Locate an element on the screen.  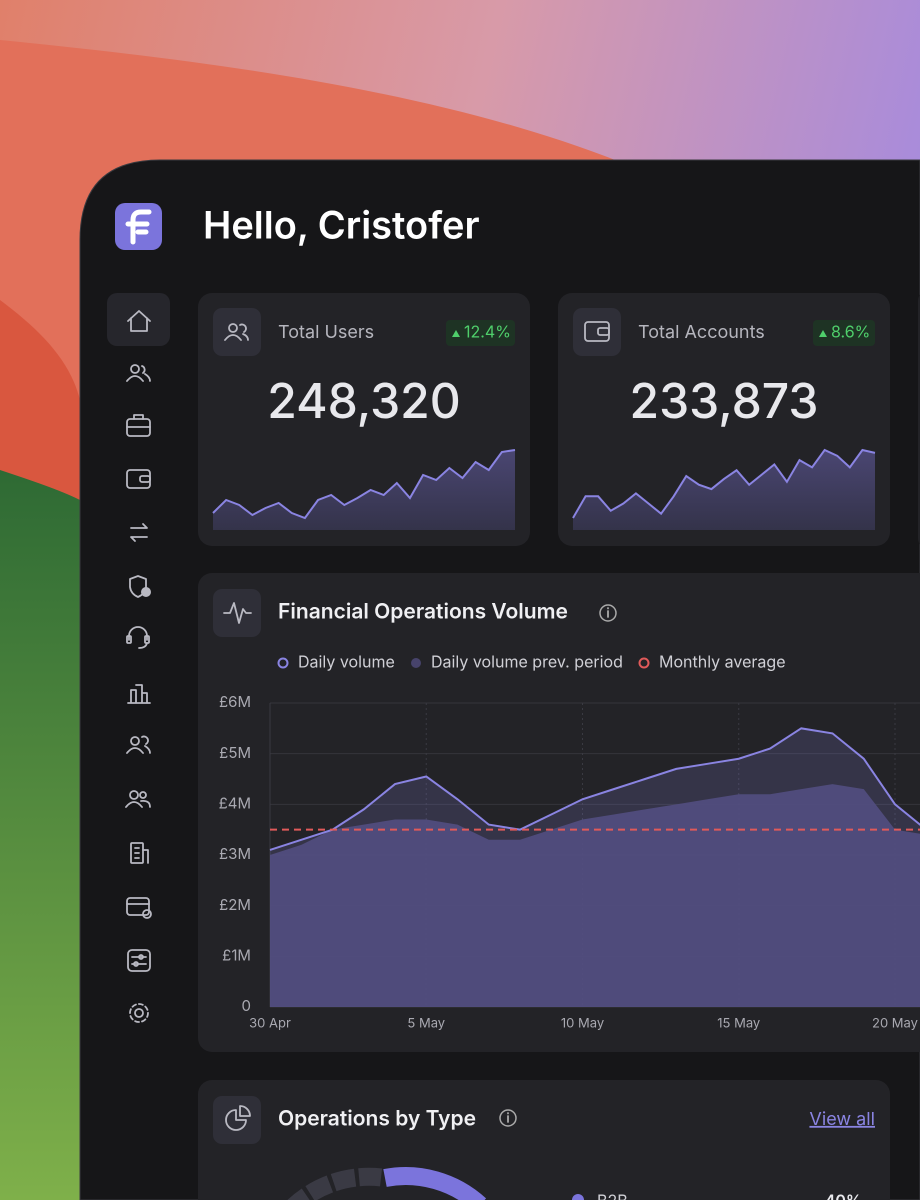
x-tick-label: 10 May is located at coordinates (582, 1024).